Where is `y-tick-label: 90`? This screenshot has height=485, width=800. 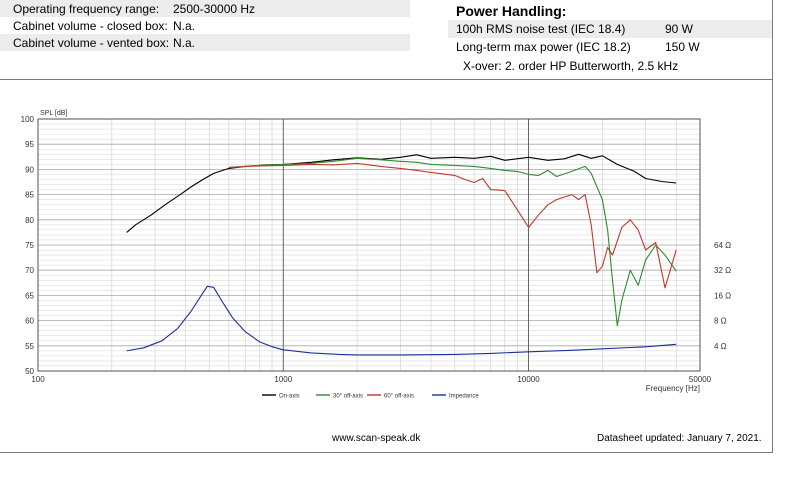 y-tick-label: 90 is located at coordinates (29, 169).